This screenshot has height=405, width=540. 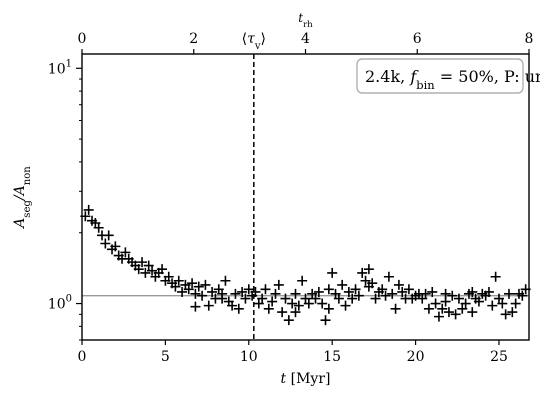 What do you see at coordinates (416, 357) in the screenshot?
I see `x-tick-label-20: 20` at bounding box center [416, 357].